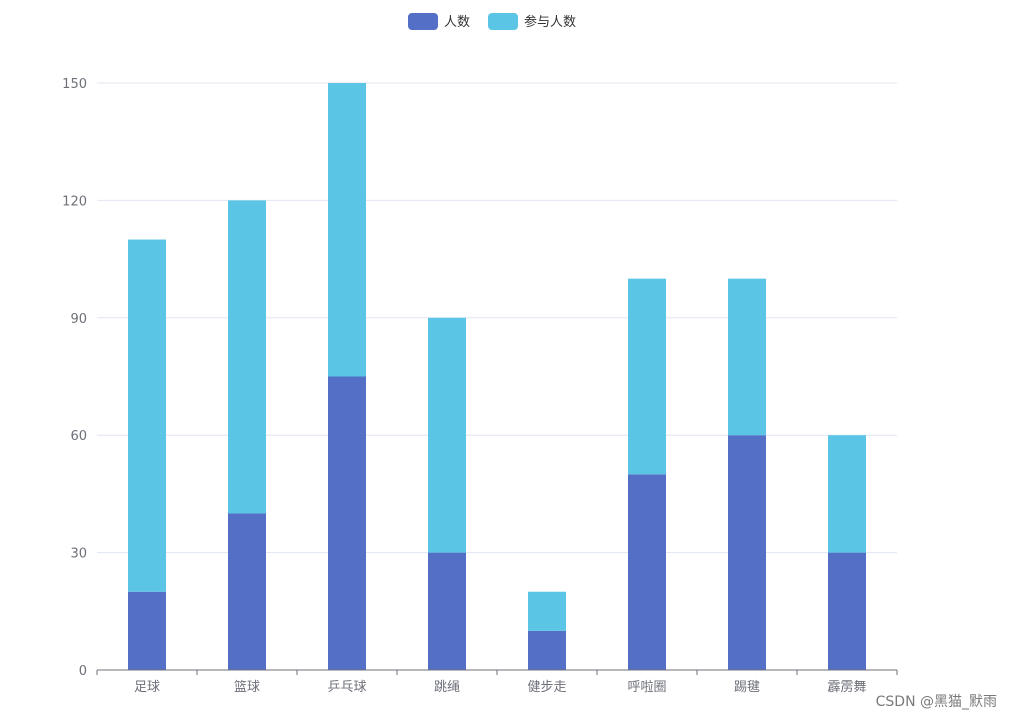 The height and width of the screenshot is (719, 1013). Describe the element at coordinates (83, 671) in the screenshot. I see `y-tick-label: 0` at that location.